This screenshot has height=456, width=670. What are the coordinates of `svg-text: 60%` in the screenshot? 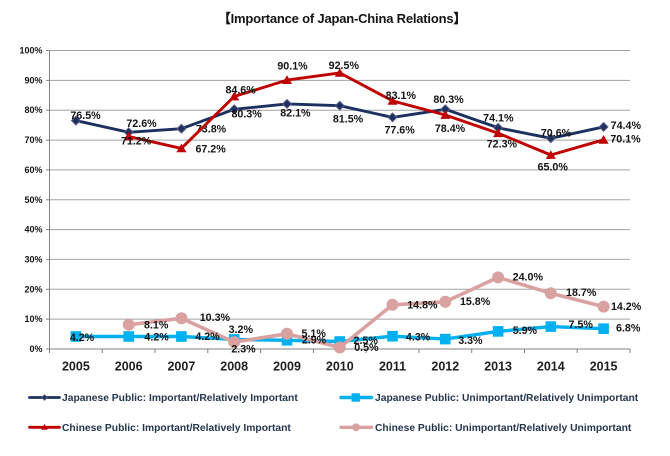 It's located at (33, 170).